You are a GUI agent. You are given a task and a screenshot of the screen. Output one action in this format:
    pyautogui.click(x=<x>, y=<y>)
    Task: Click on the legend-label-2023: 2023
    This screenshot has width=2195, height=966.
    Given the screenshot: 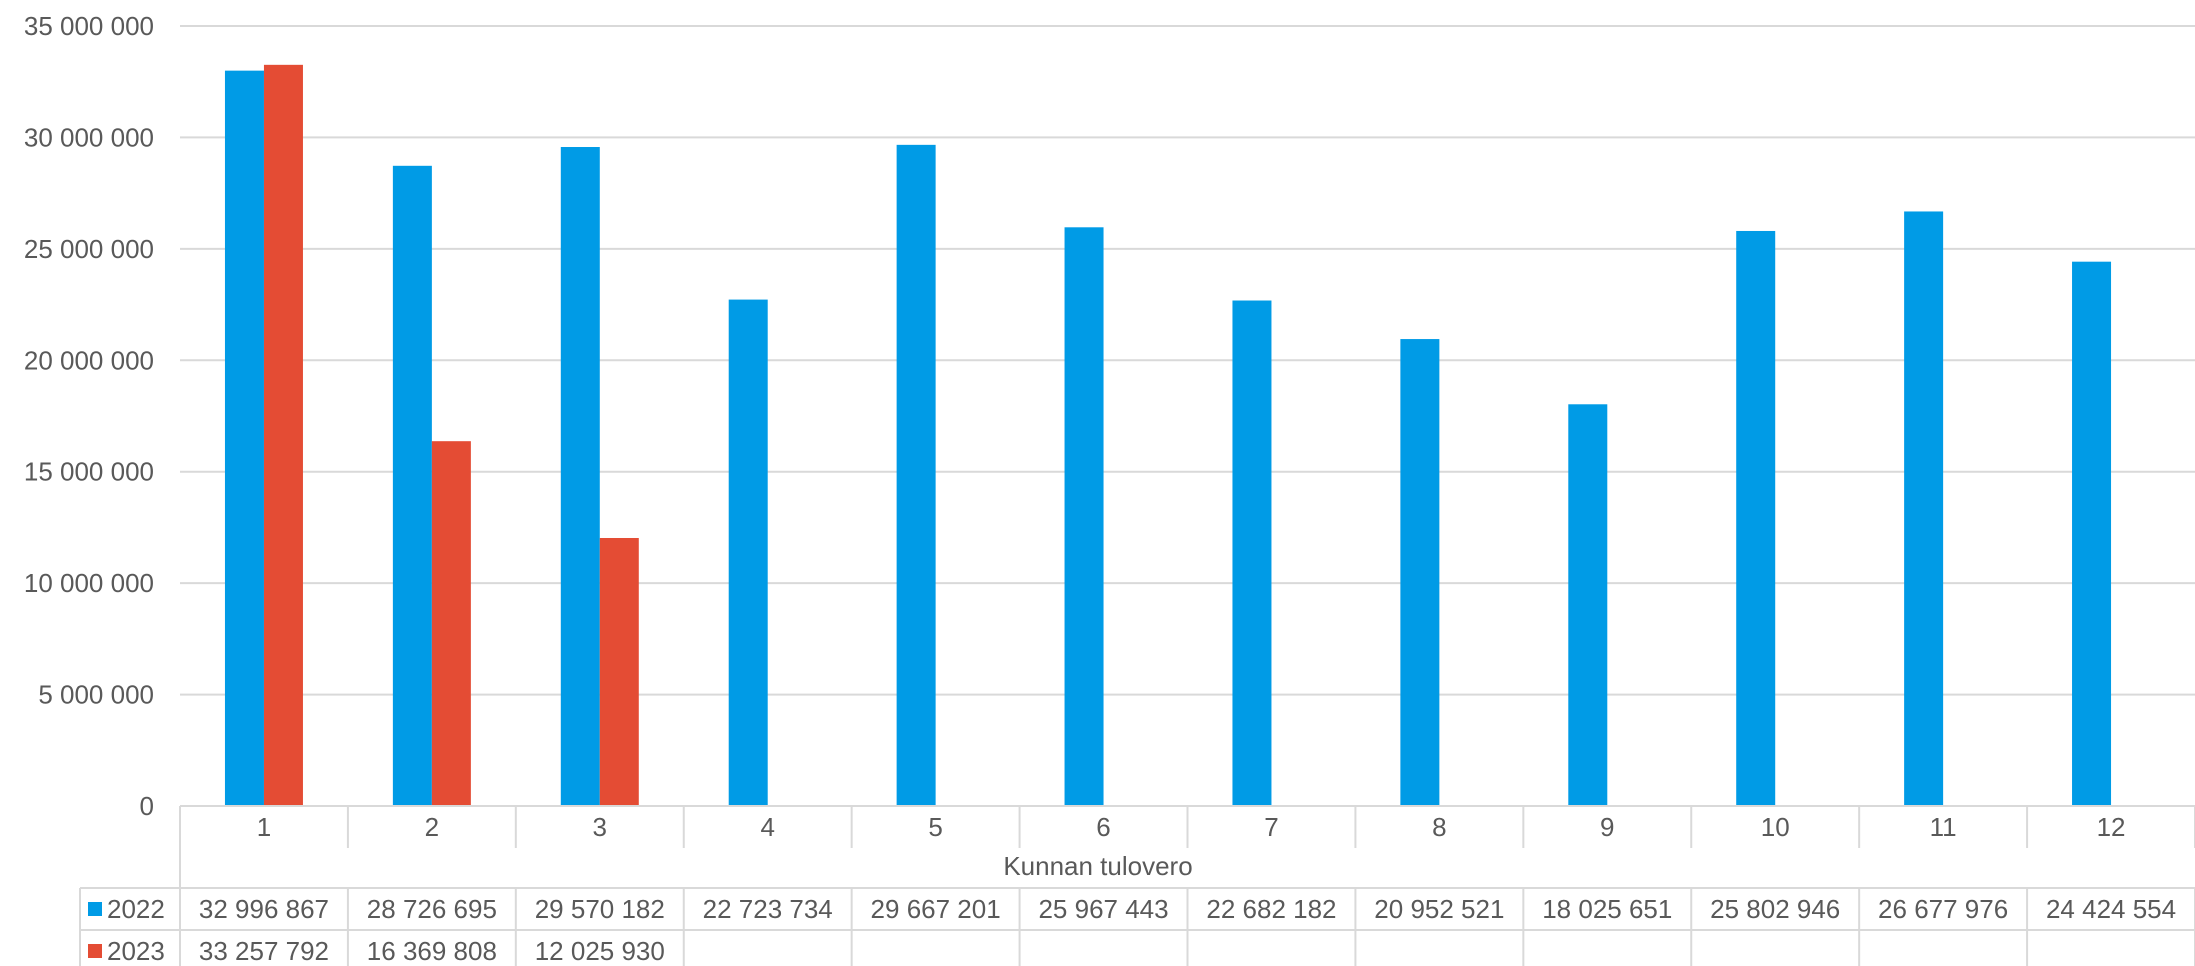 What is the action you would take?
    pyautogui.click(x=136, y=951)
    